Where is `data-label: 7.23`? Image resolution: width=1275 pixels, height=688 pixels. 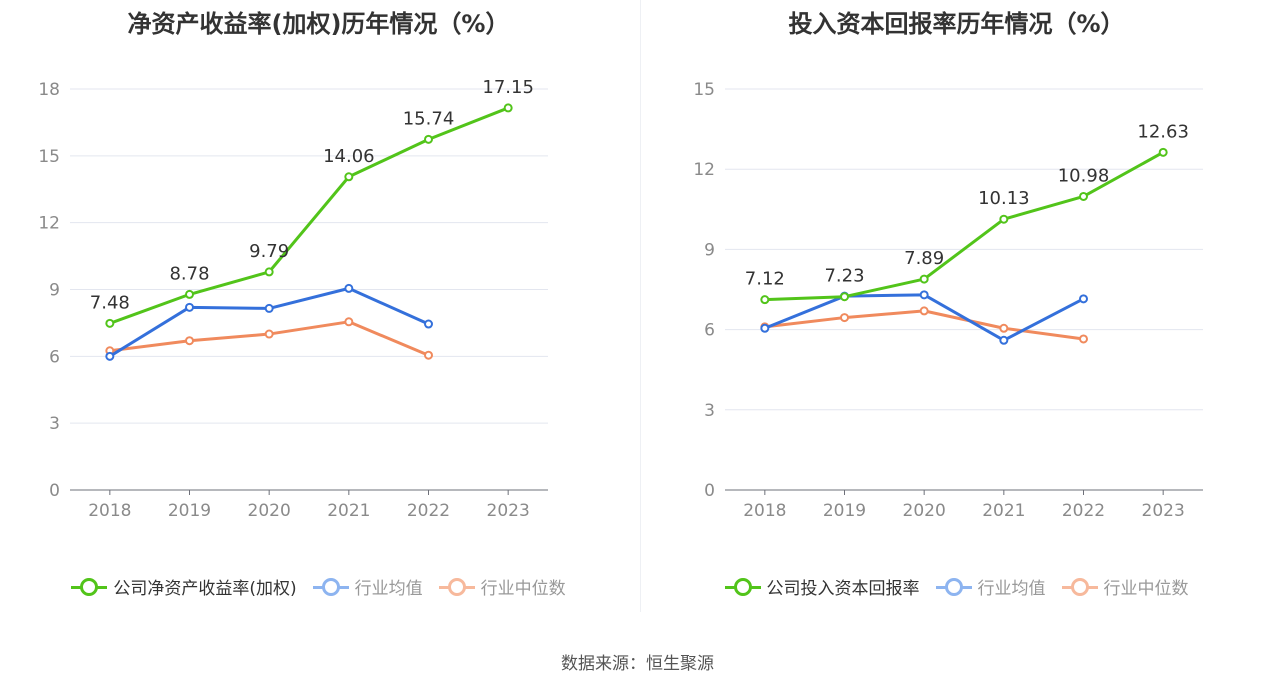 data-label: 7.23 is located at coordinates (844, 276).